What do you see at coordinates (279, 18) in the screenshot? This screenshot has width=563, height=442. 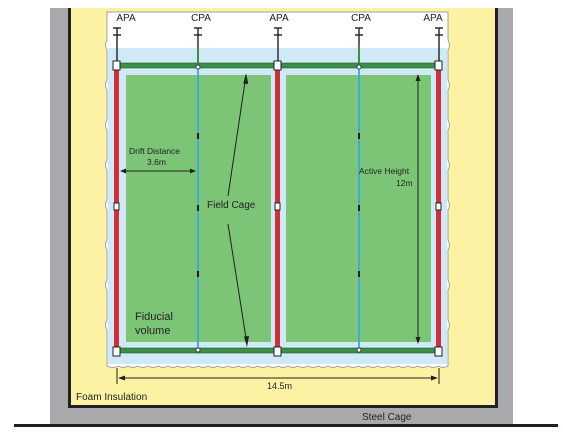 I see `apa-label-center: APA` at bounding box center [279, 18].